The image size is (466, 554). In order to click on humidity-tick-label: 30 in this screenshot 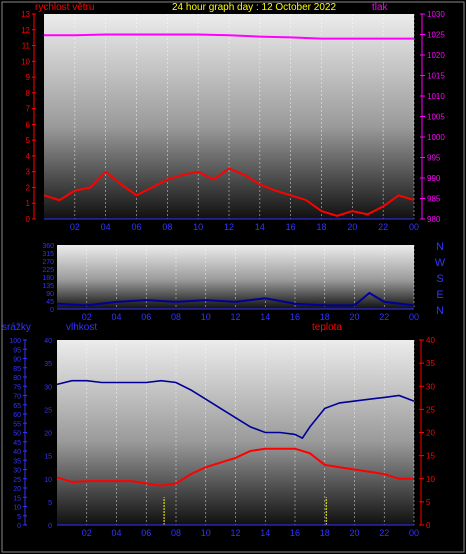, I will do `click(48, 387)`.